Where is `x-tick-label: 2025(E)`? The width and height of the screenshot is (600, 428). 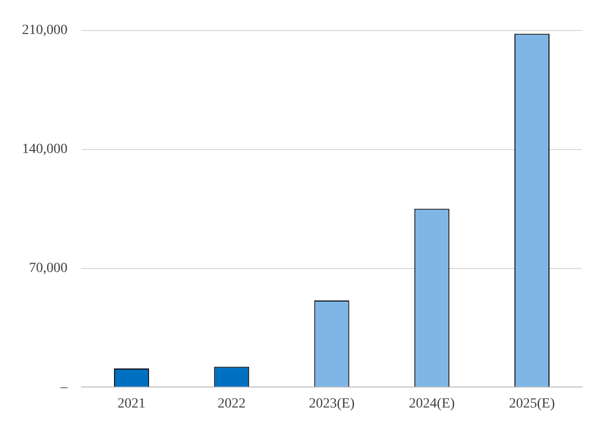
x-tick-label: 2025(E) is located at coordinates (532, 404).